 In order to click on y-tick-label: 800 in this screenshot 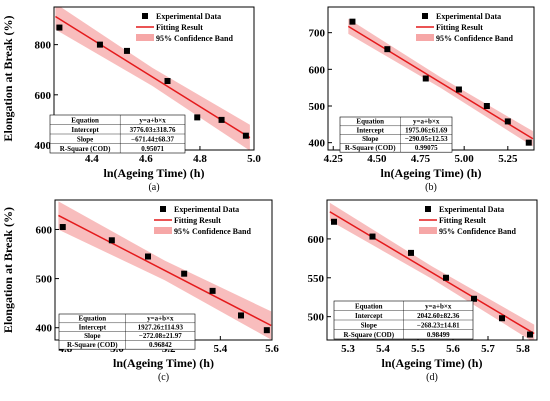, I will do `click(43, 46)`.